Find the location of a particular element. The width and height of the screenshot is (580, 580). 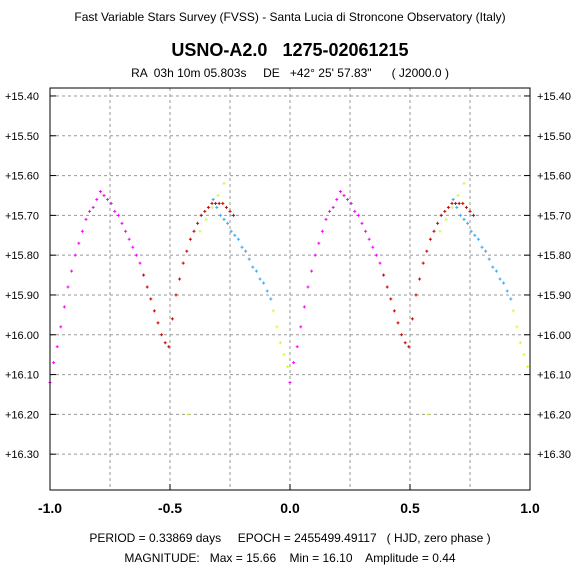

y-tick-label-right: +15.50 is located at coordinates (554, 137).